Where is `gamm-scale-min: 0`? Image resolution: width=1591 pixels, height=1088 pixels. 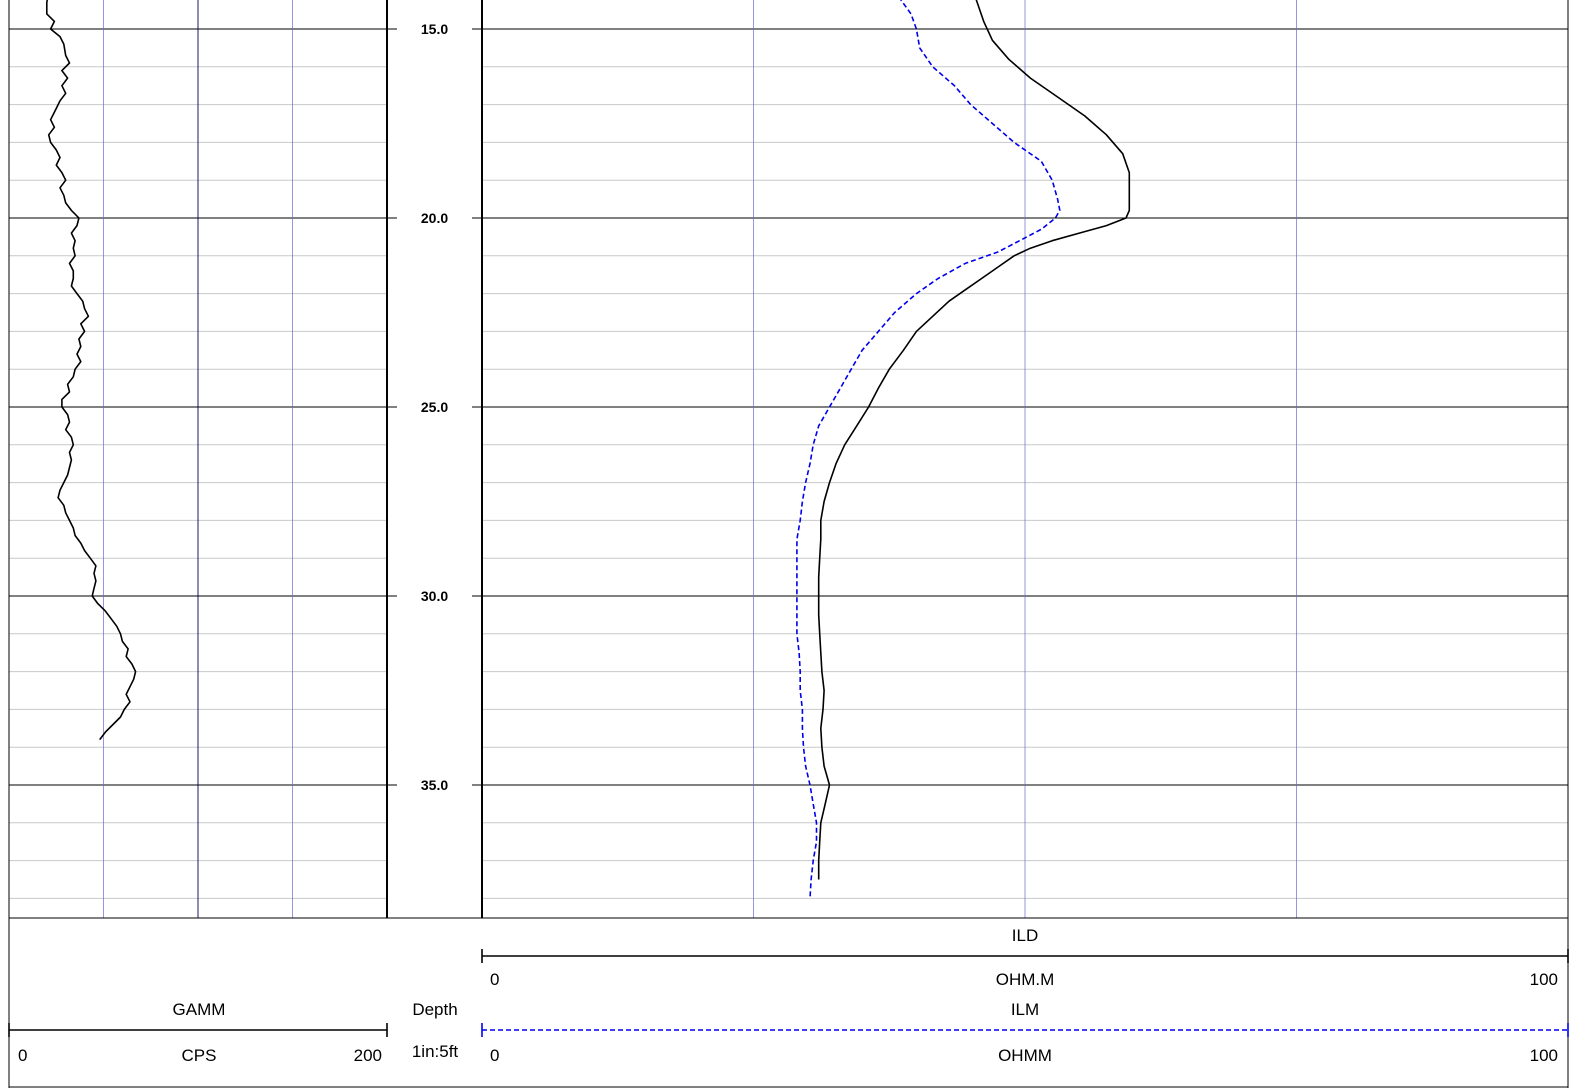
gamm-scale-min: 0 is located at coordinates (23, 1055).